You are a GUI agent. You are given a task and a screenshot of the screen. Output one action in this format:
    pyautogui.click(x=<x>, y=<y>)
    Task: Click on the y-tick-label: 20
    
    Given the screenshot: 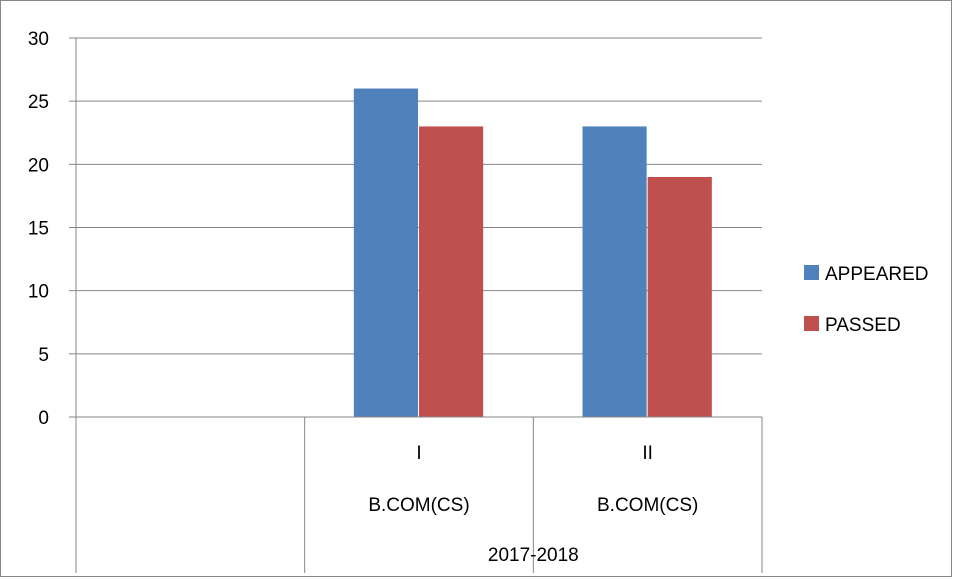 What is the action you would take?
    pyautogui.click(x=38, y=165)
    